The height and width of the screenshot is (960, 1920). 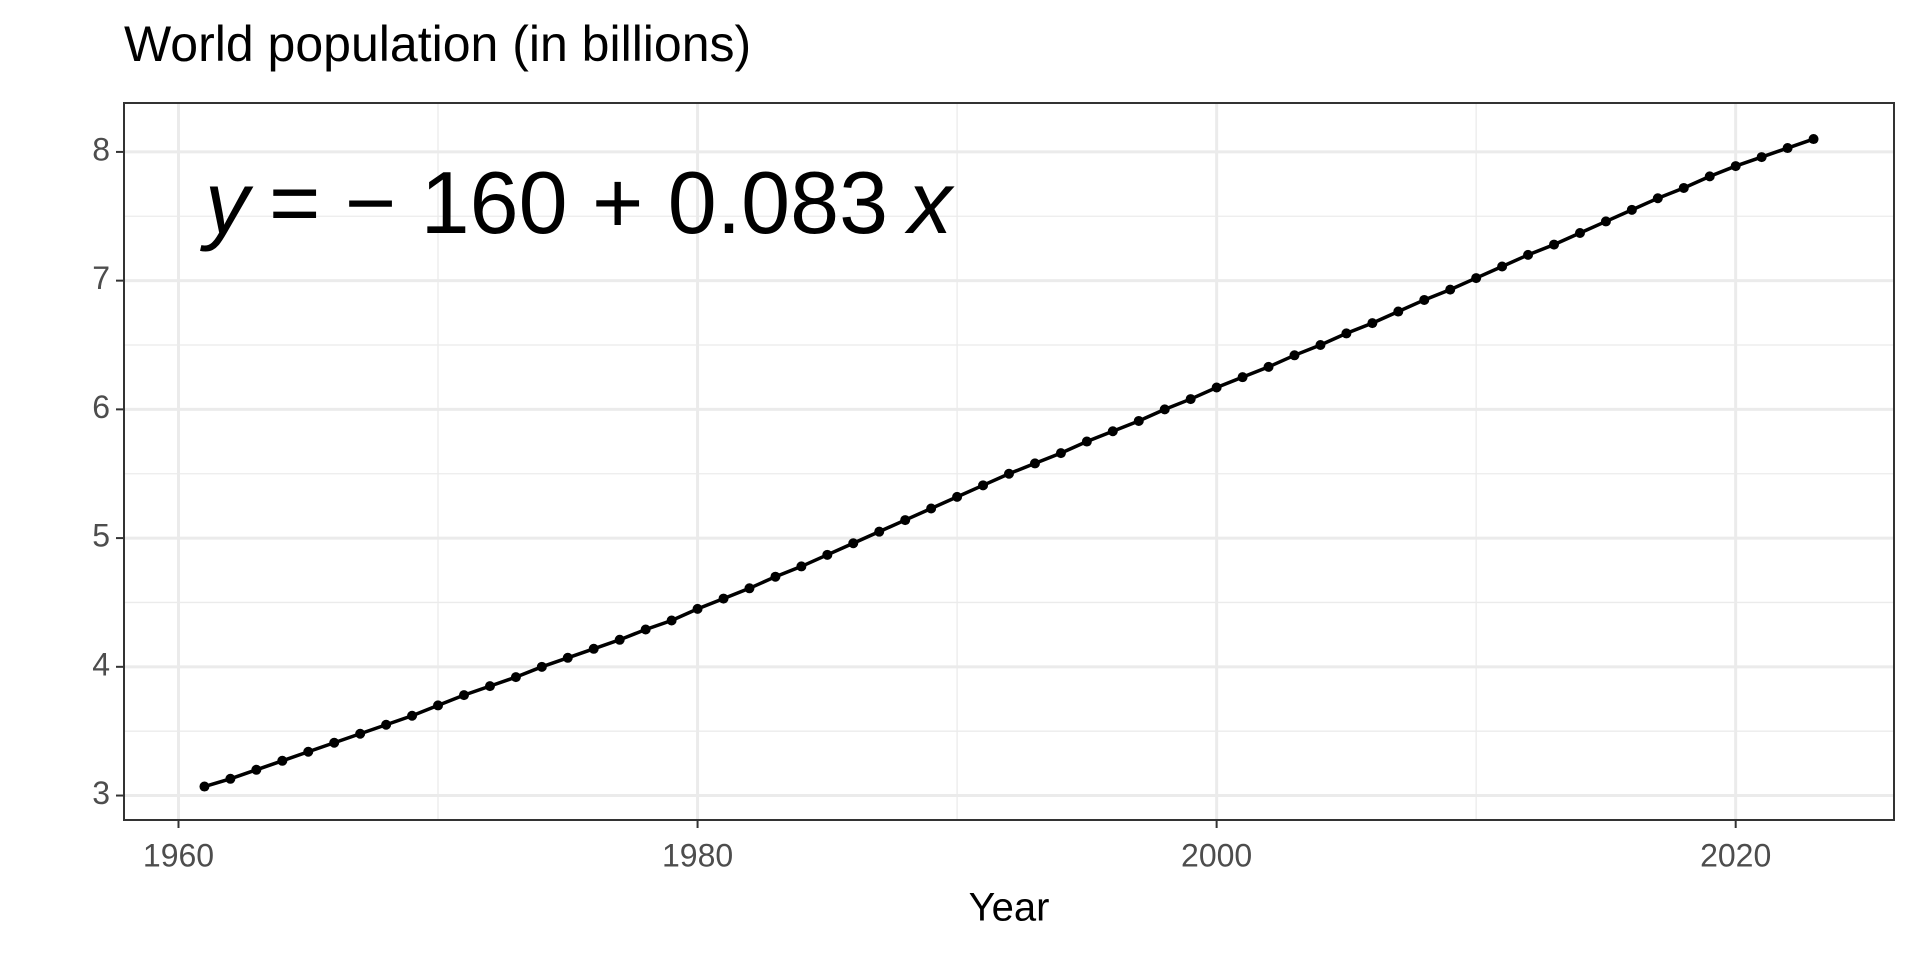 What do you see at coordinates (227, 202) in the screenshot?
I see `annotation-lhs: y` at bounding box center [227, 202].